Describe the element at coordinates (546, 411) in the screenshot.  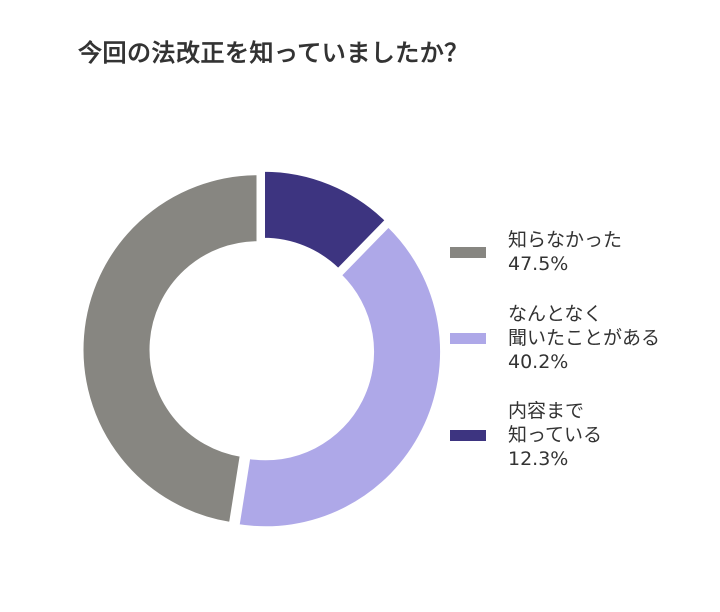
I see `legend-label-line1: 内容まで` at that location.